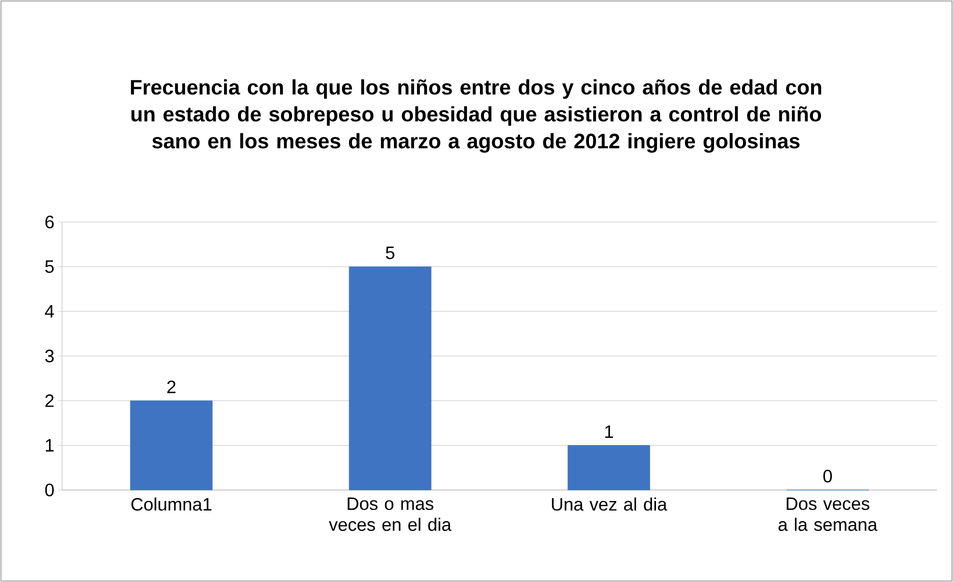 The image size is (953, 582). Describe the element at coordinates (50, 445) in the screenshot. I see `y-tick-label: 1` at that location.